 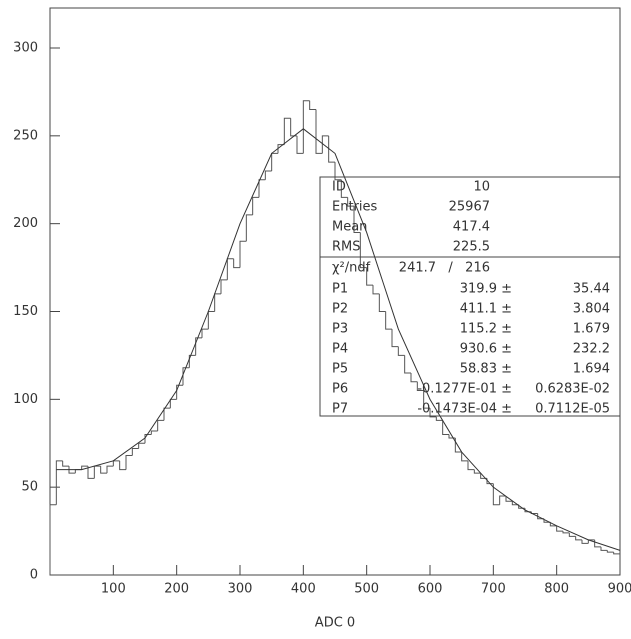 I want to click on stat-value: 10, so click(x=481, y=187).